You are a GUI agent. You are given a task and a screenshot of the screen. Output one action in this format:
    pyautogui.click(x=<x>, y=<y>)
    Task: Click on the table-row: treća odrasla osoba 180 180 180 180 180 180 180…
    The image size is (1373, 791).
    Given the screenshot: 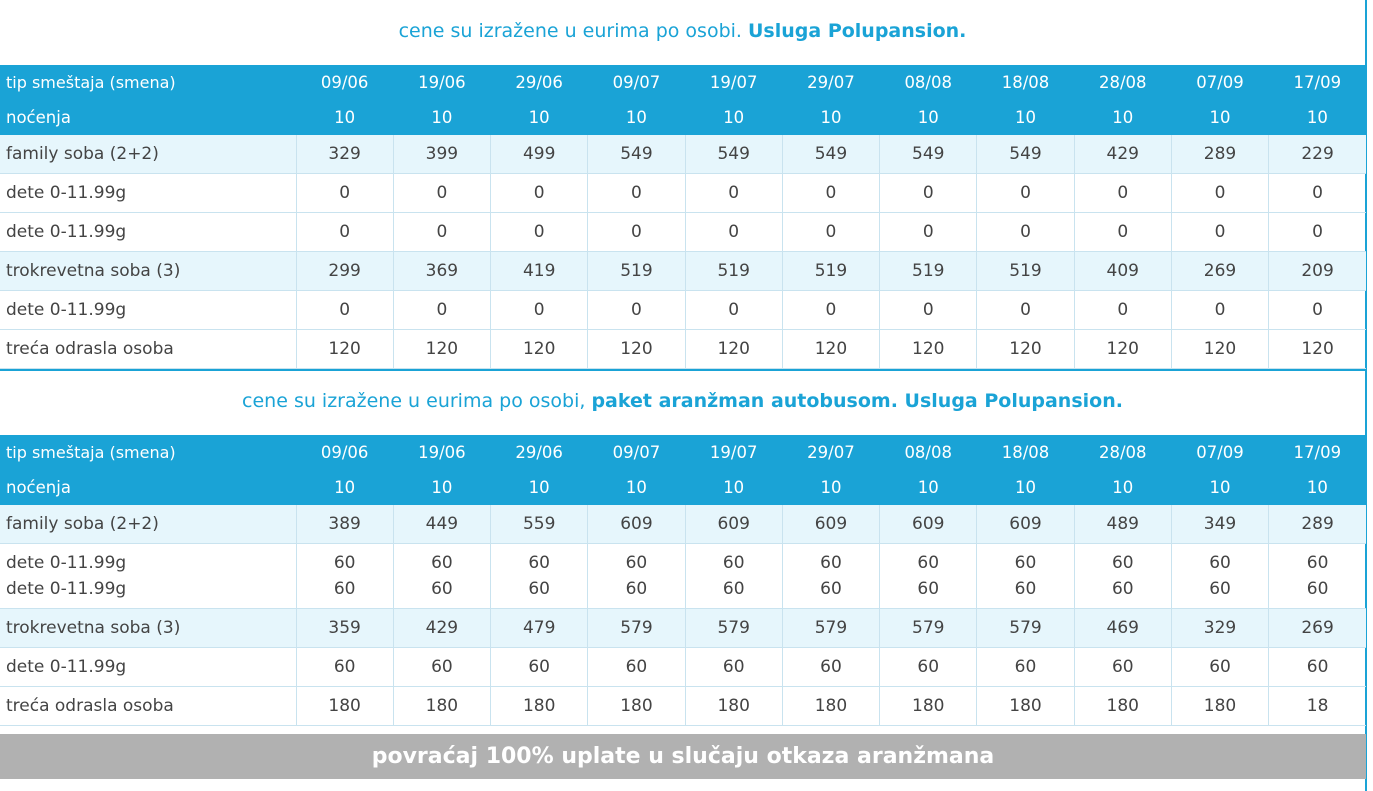 What is the action you would take?
    pyautogui.click(x=683, y=706)
    